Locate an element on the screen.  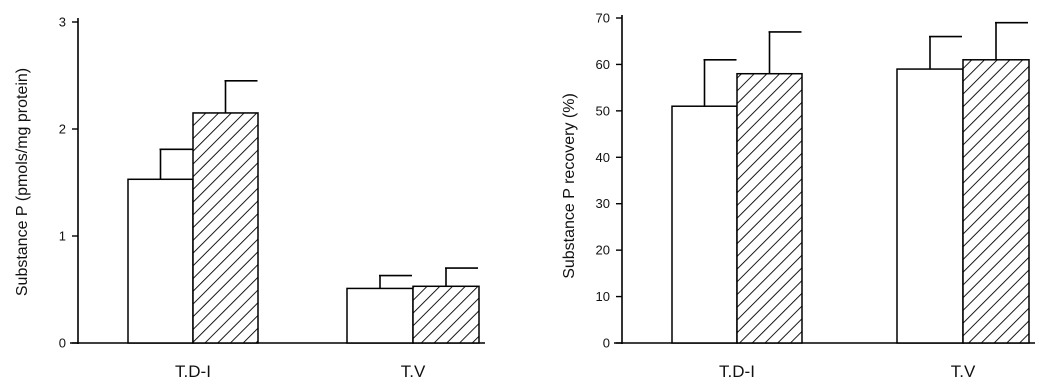
chart-1-y-tick-label: 0 is located at coordinates (62, 343).